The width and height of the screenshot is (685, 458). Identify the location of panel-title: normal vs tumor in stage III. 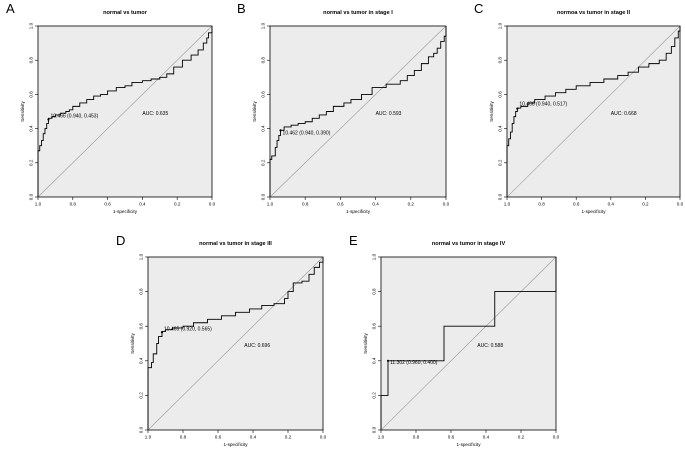
(235, 244).